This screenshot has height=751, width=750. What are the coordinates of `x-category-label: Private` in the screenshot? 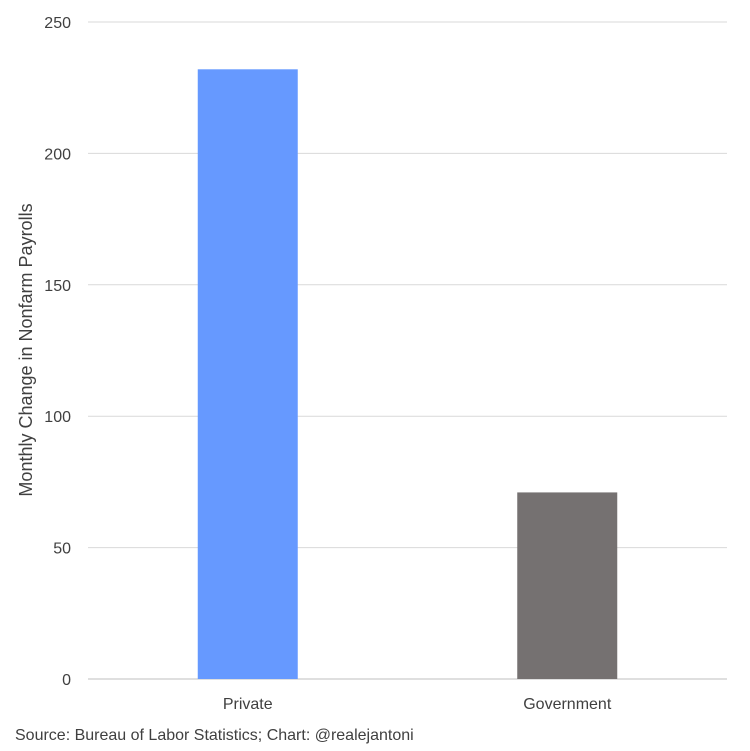 It's located at (248, 704).